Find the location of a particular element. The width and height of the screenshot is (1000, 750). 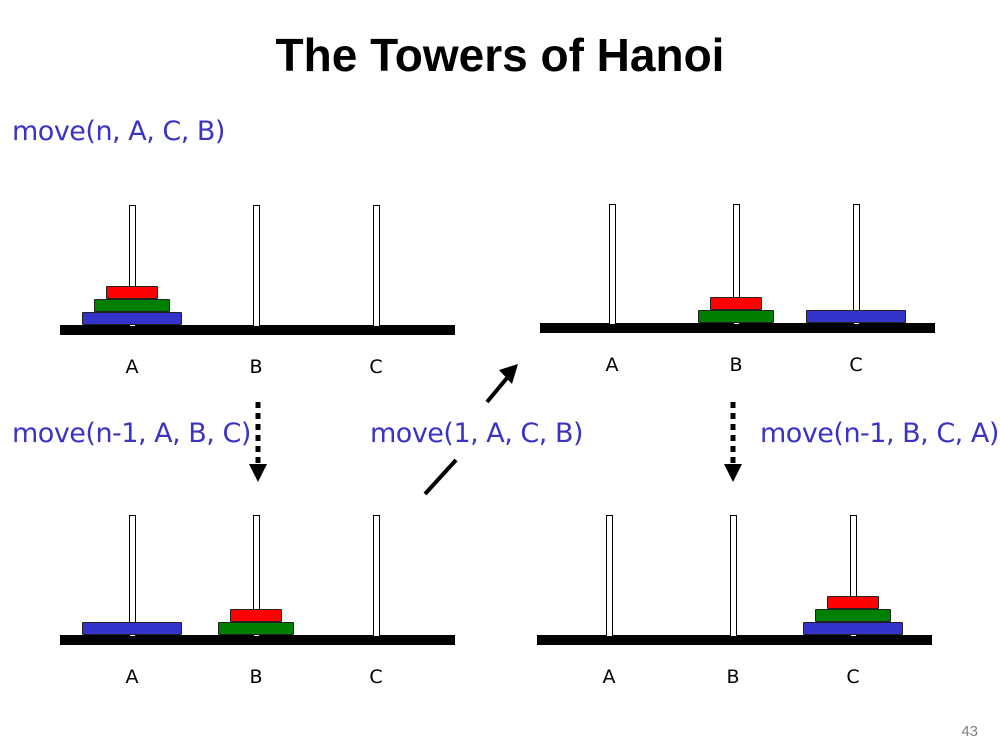

solid-arrow-upper-head is located at coordinates (508, 374).